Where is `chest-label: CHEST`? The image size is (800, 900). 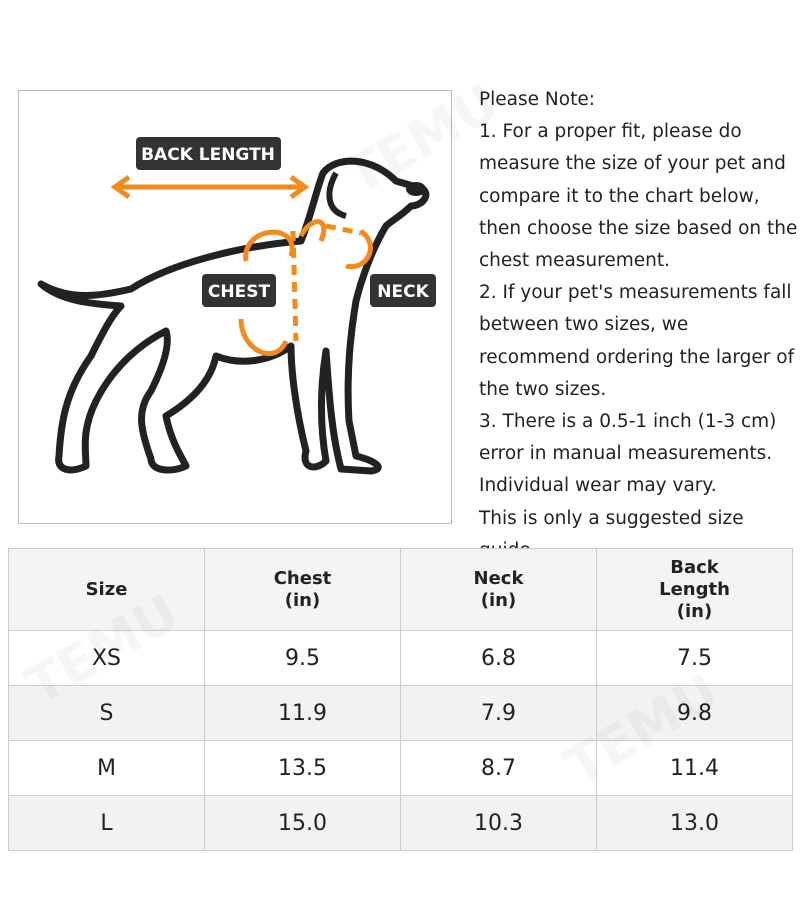
chest-label: CHEST is located at coordinates (239, 292).